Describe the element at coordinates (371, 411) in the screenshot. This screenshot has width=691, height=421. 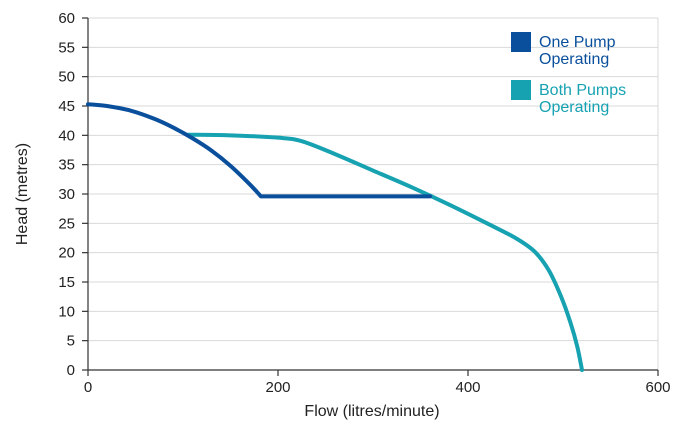
I see `x-axis-title: Flow (litres/minute)` at that location.